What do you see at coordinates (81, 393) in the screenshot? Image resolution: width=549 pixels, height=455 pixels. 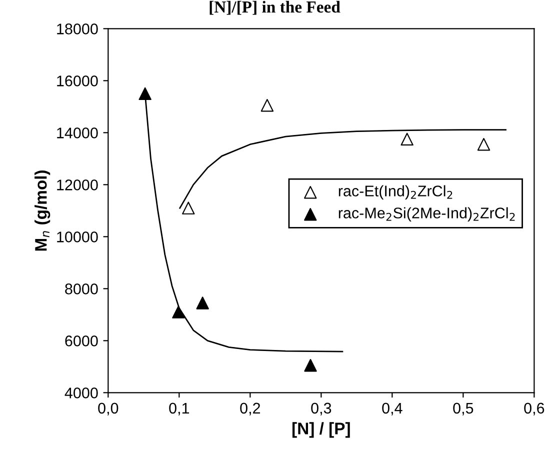 I see `y-tick-label: 4000` at bounding box center [81, 393].